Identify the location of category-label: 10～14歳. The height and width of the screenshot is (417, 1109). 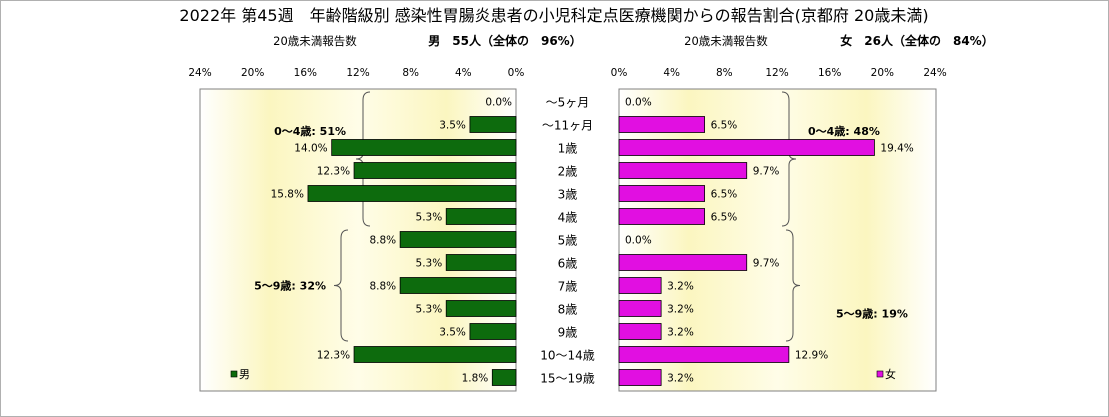
(567, 356).